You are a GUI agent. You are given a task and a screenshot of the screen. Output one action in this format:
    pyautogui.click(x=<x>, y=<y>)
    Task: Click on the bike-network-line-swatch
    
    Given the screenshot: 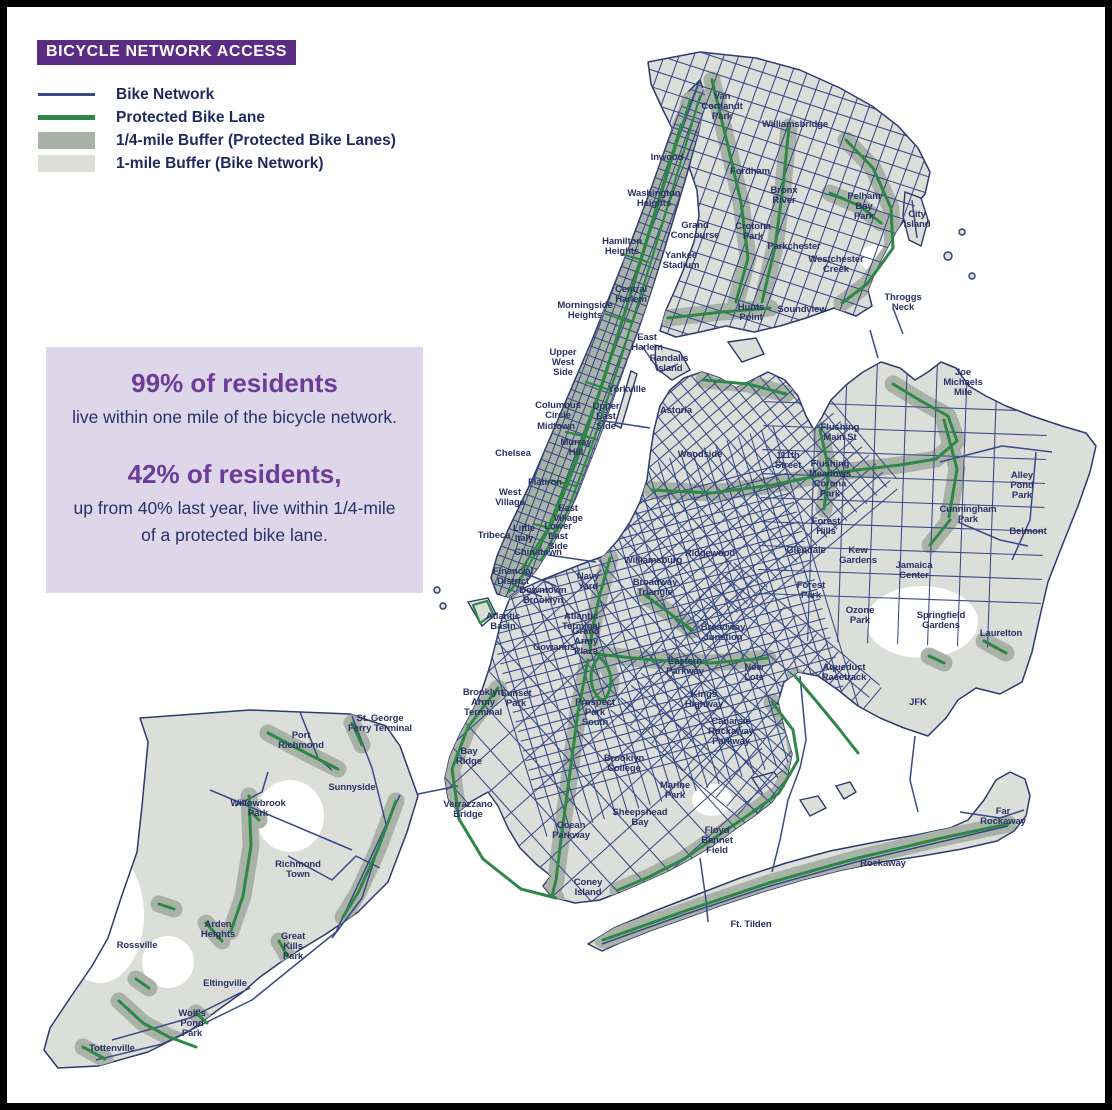 What is the action you would take?
    pyautogui.click(x=66, y=94)
    